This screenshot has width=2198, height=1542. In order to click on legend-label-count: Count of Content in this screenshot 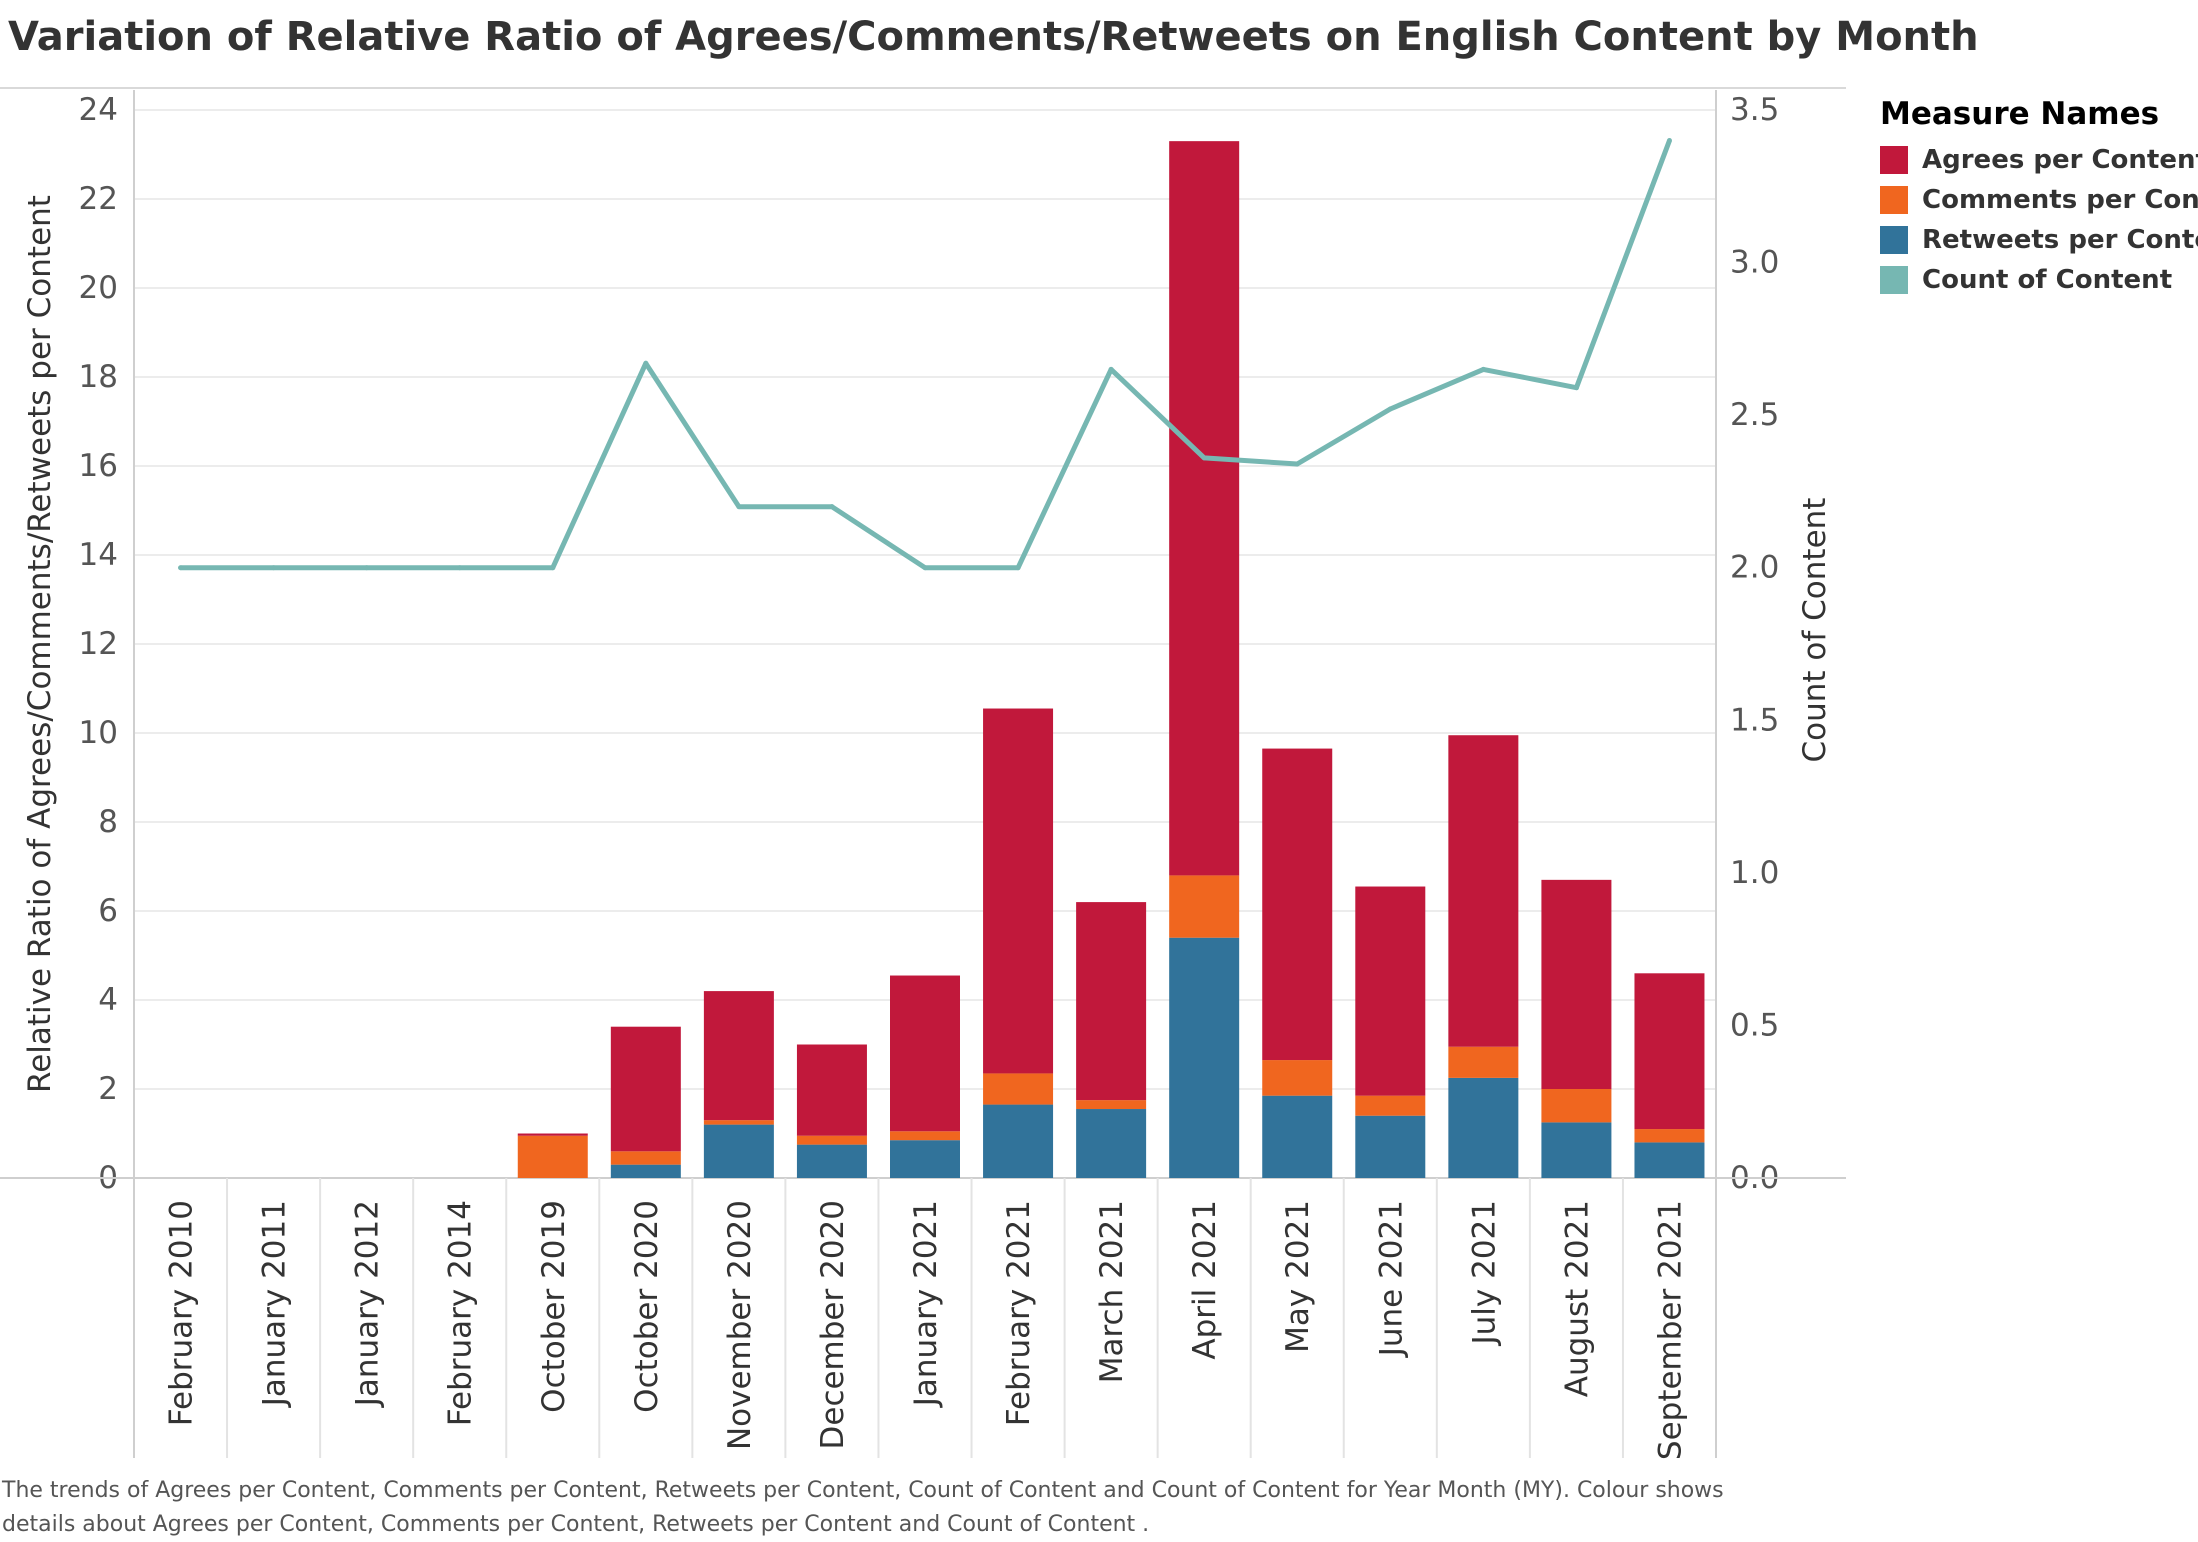, I will do `click(2047, 280)`.